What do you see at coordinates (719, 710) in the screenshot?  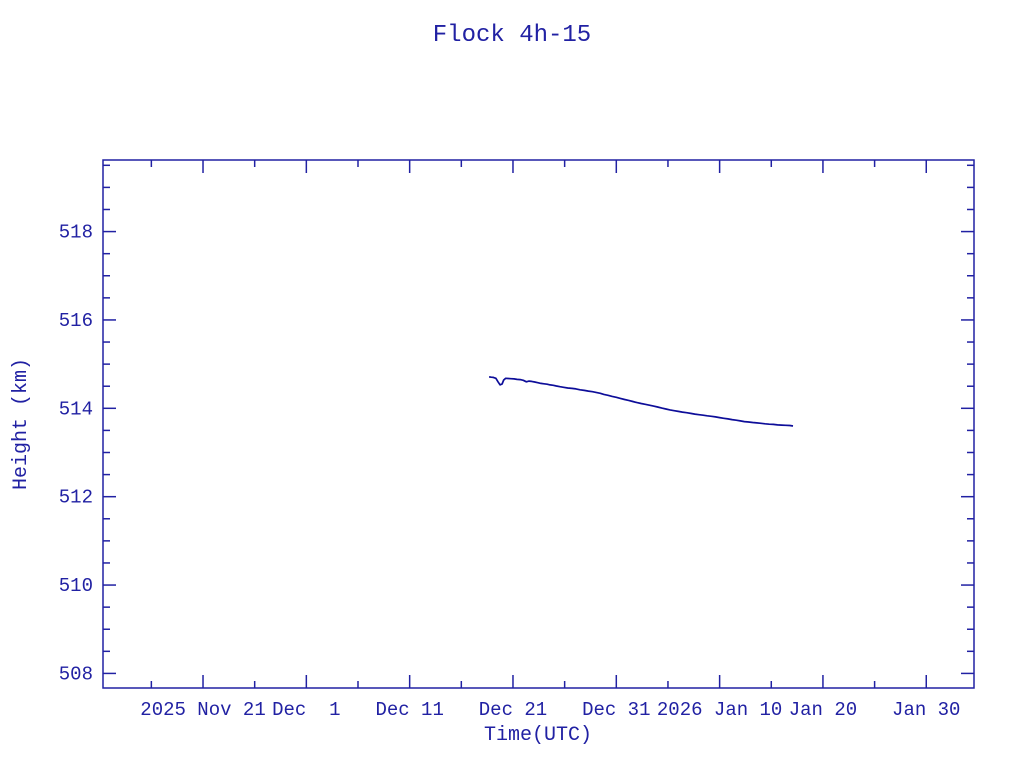 I see `x-tick-label: 2026 Jan 10` at bounding box center [719, 710].